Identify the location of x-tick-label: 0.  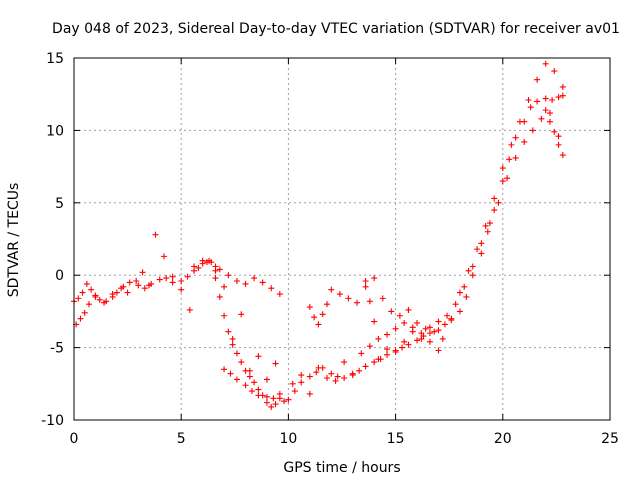
(74, 439).